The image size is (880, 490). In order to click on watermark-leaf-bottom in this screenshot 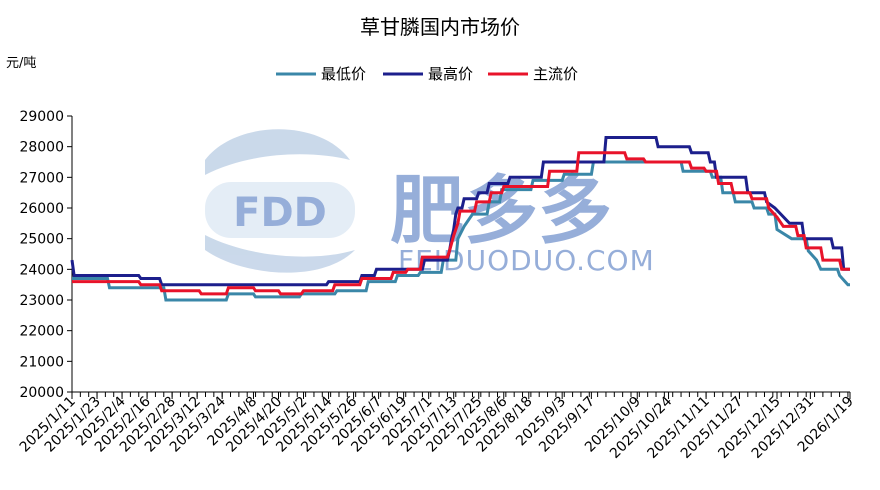, I will do `click(280, 254)`.